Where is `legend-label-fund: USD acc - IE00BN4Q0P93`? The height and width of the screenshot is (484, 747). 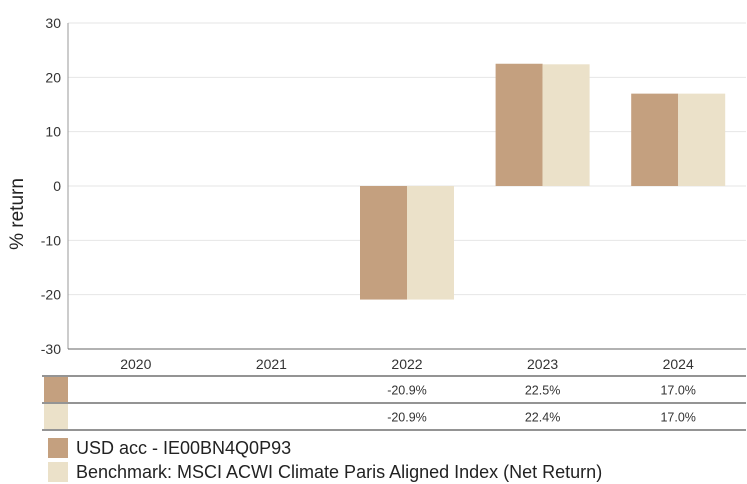
legend-label-fund: USD acc - IE00BN4Q0P93 is located at coordinates (184, 447).